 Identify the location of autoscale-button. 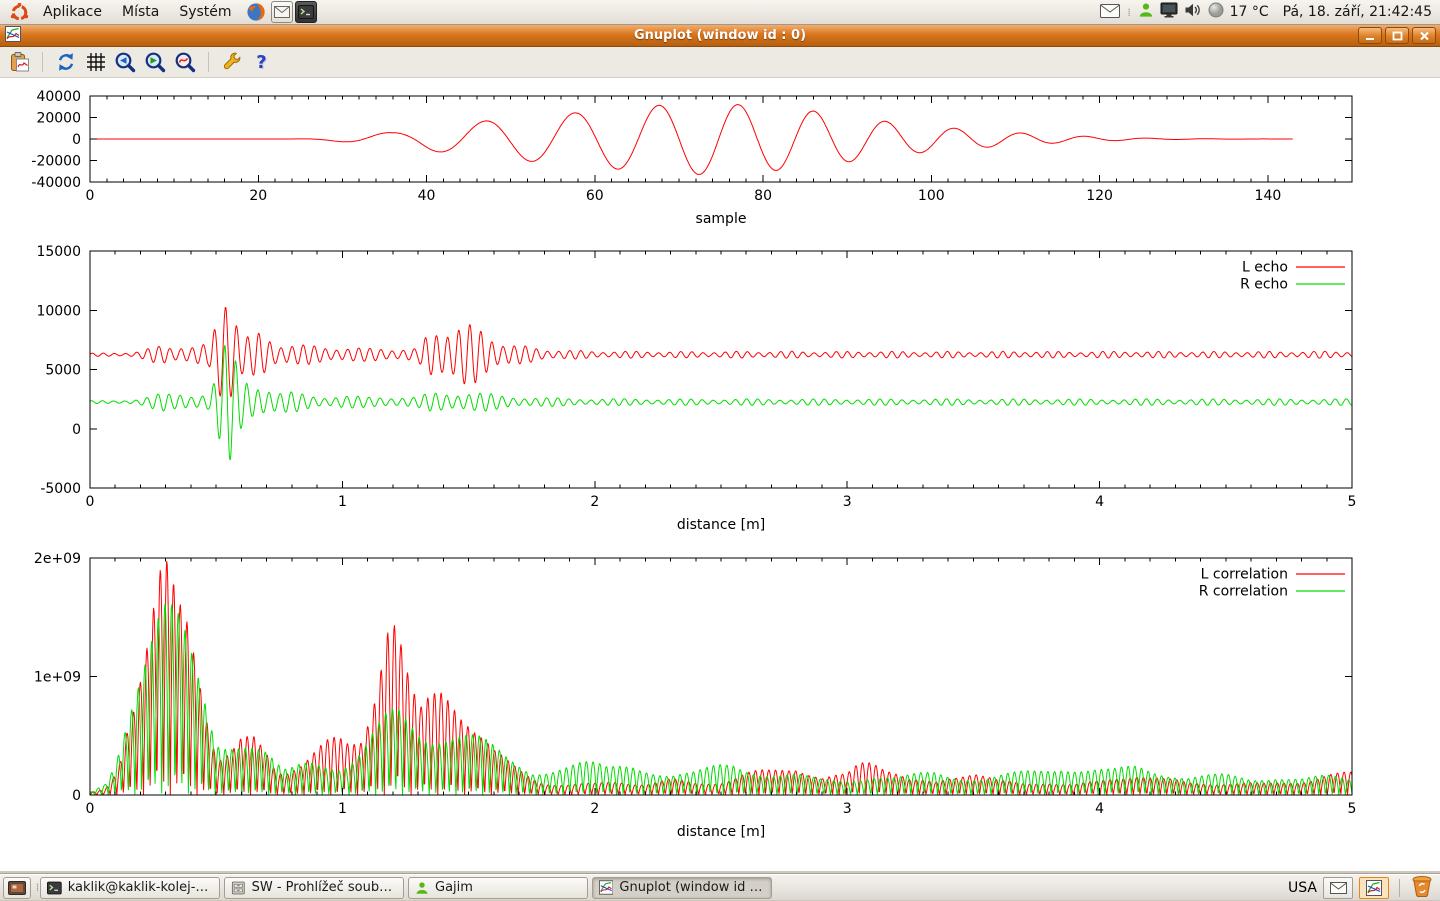
(185, 62).